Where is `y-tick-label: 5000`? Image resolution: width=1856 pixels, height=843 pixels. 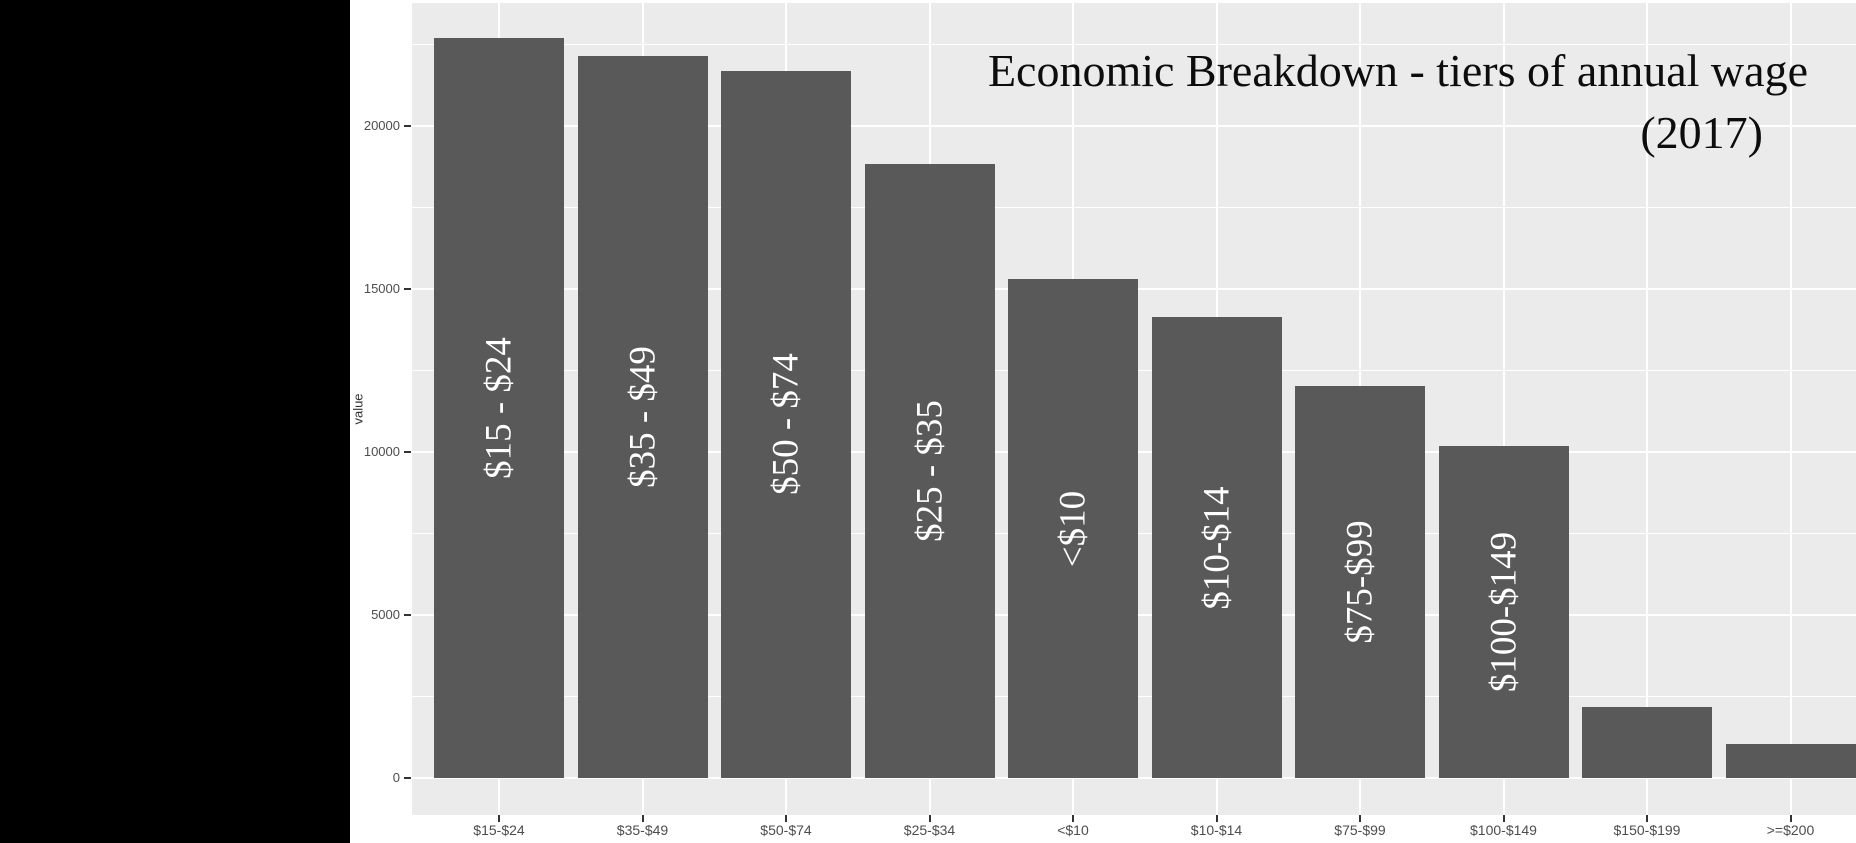
y-tick-label: 5000 is located at coordinates (385, 614).